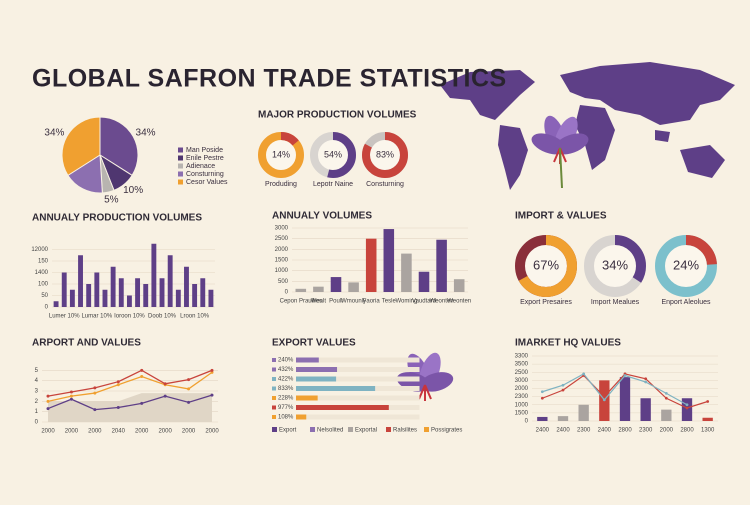 This screenshot has height=505, width=750. What do you see at coordinates (405, 431) in the screenshot?
I see `legend-label: Ralsilites` at bounding box center [405, 431].